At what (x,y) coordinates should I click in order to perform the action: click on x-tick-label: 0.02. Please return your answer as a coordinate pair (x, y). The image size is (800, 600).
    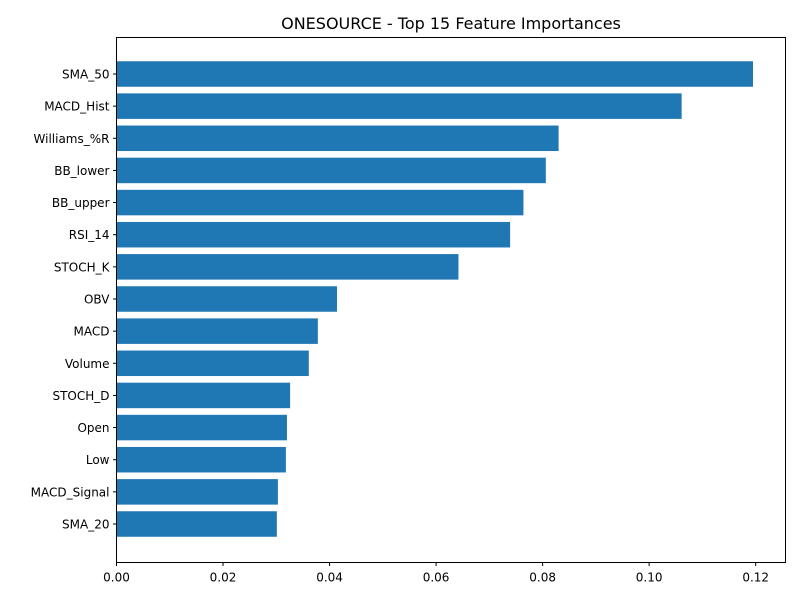
    Looking at the image, I should click on (223, 578).